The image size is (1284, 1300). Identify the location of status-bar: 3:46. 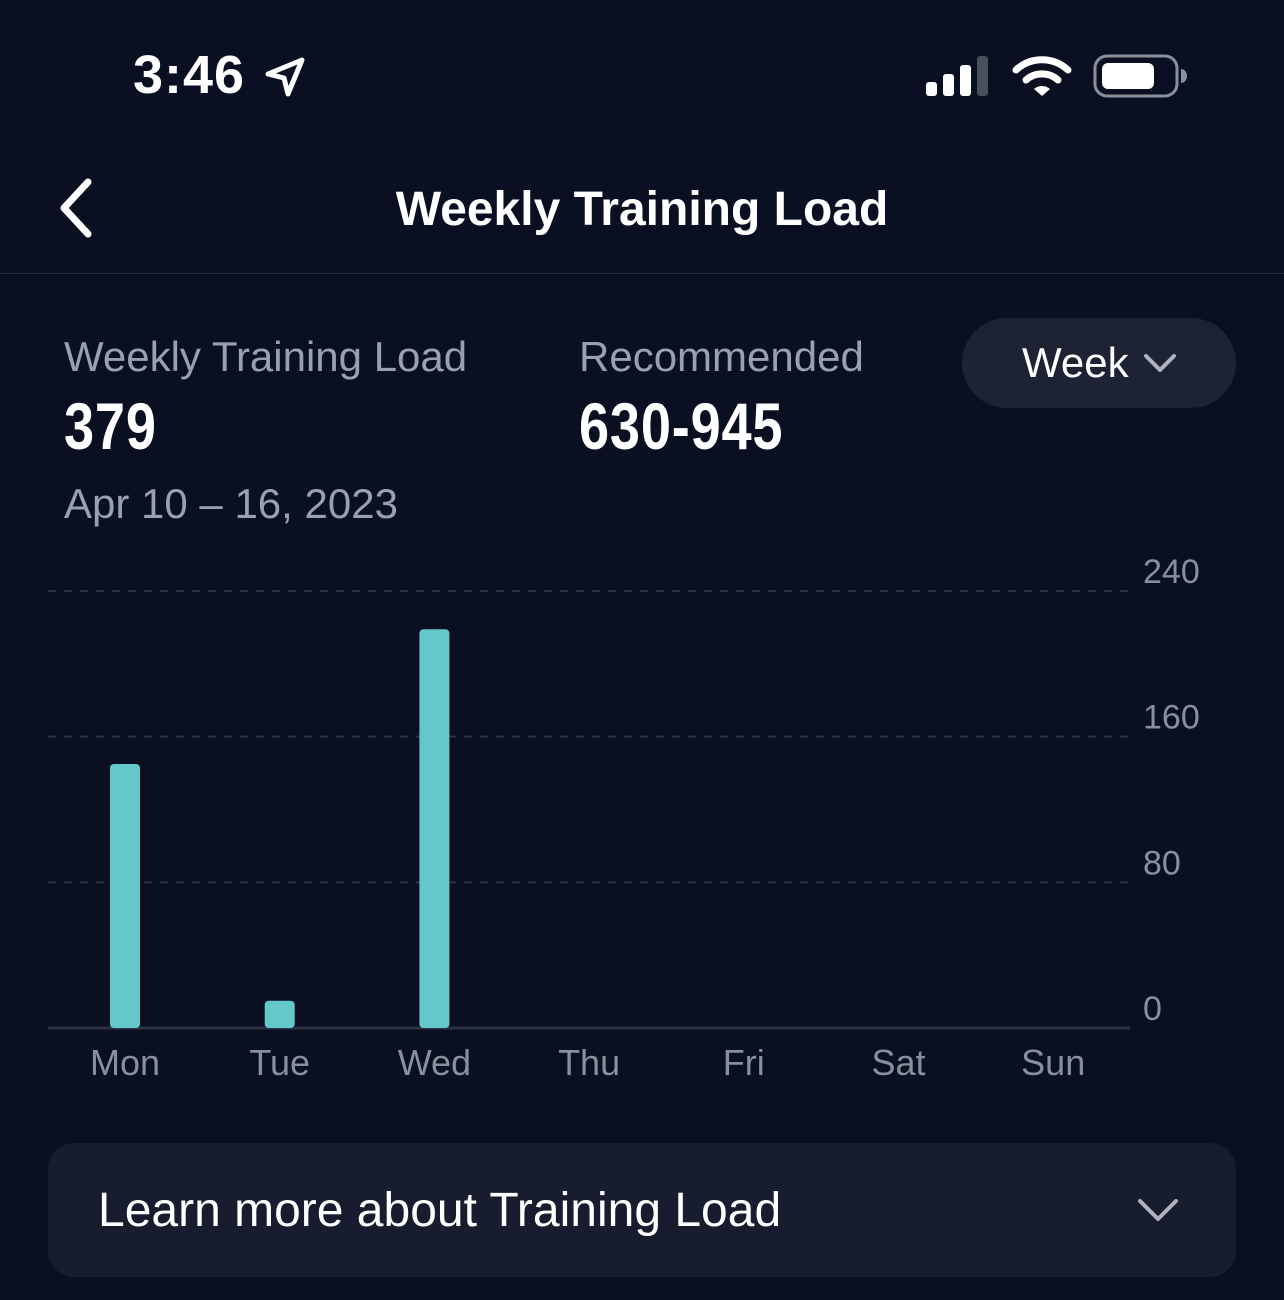
(642, 75).